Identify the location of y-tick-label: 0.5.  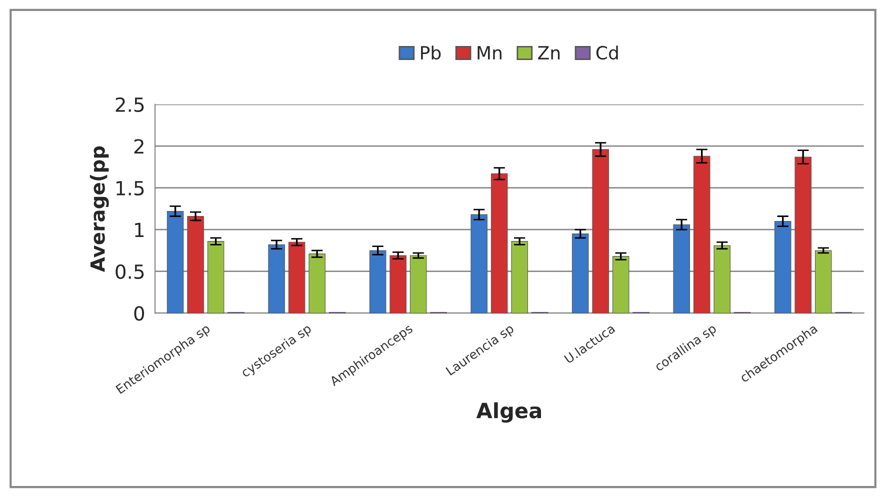
(130, 272).